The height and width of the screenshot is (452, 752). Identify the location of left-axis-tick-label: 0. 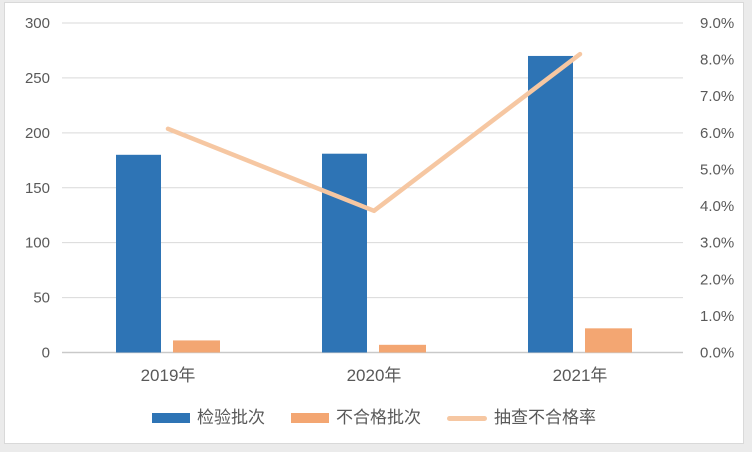
(46, 353).